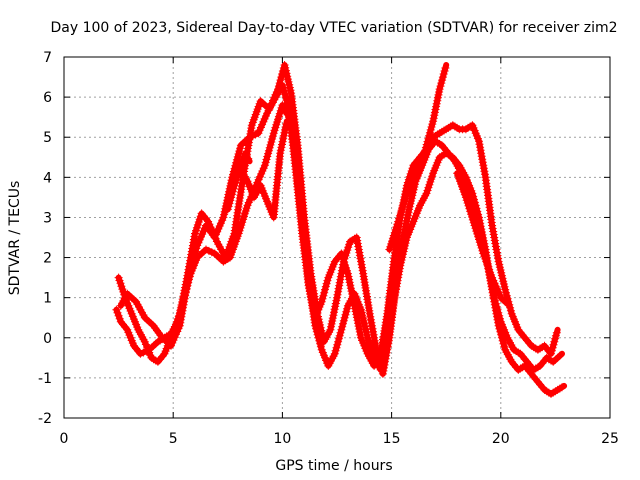  I want to click on y-tick-label: 7, so click(47, 58).